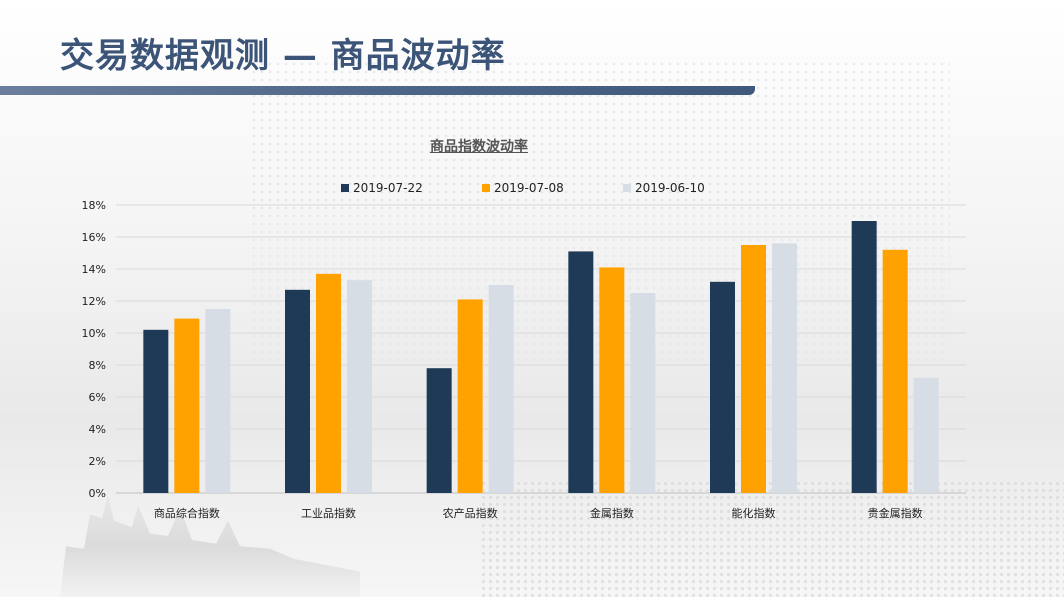 The image size is (1064, 597). Describe the element at coordinates (97, 365) in the screenshot. I see `y-tick-label: 8%` at that location.